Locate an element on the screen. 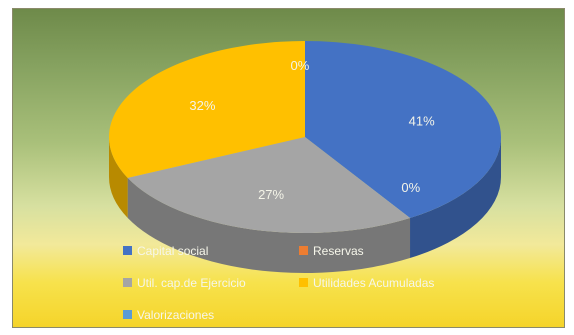 The width and height of the screenshot is (574, 335). data-label-4: 0% is located at coordinates (299, 65).